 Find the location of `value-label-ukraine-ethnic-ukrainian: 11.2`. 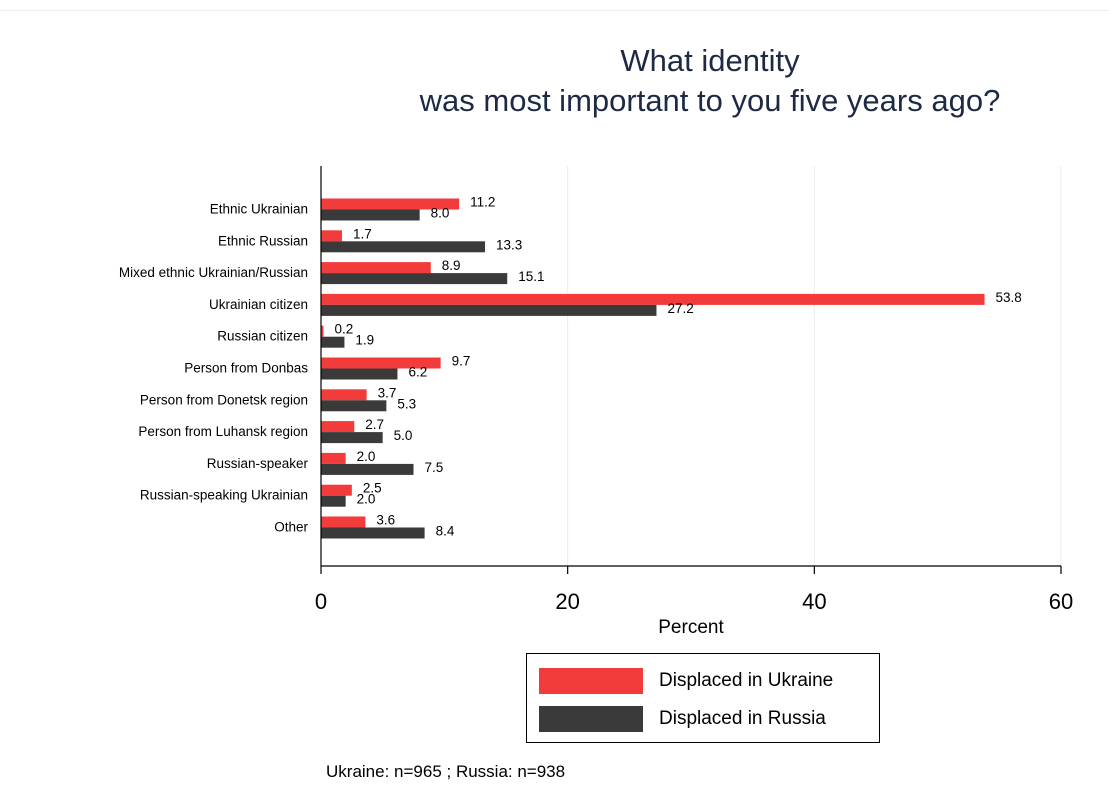

value-label-ukraine-ethnic-ukrainian: 11.2 is located at coordinates (482, 202).